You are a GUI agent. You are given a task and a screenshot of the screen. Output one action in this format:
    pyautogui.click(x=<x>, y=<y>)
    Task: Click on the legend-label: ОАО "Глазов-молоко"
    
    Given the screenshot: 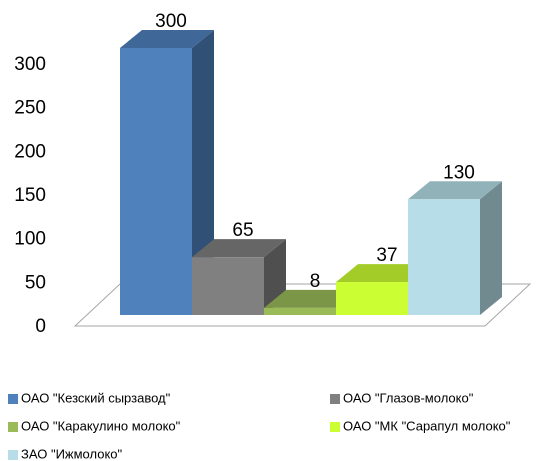 What is the action you would take?
    pyautogui.click(x=408, y=397)
    